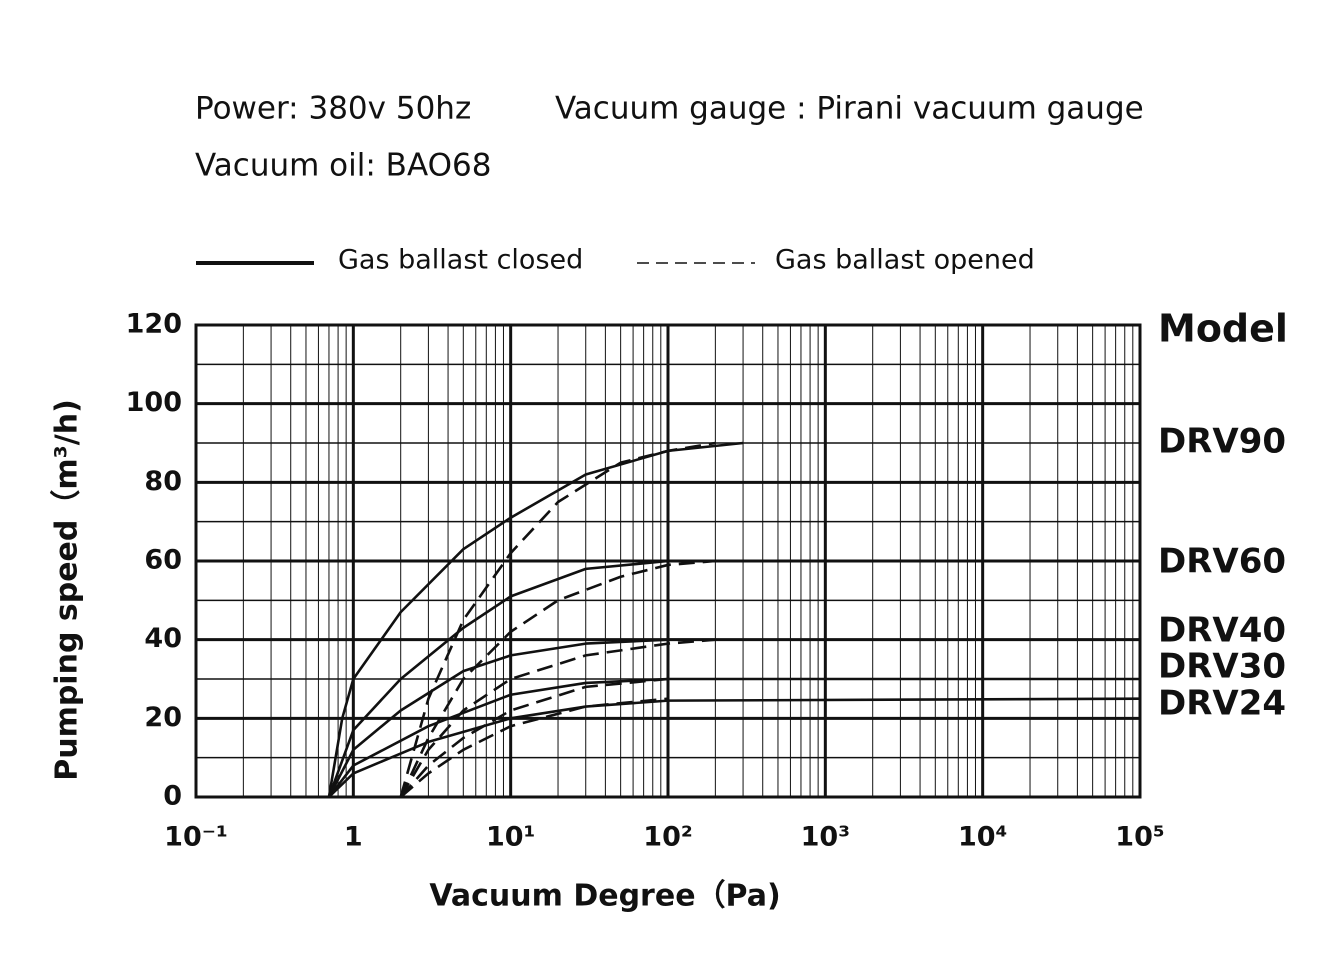 The height and width of the screenshot is (973, 1323). I want to click on x-tick-label: 10⁵, so click(1139, 837).